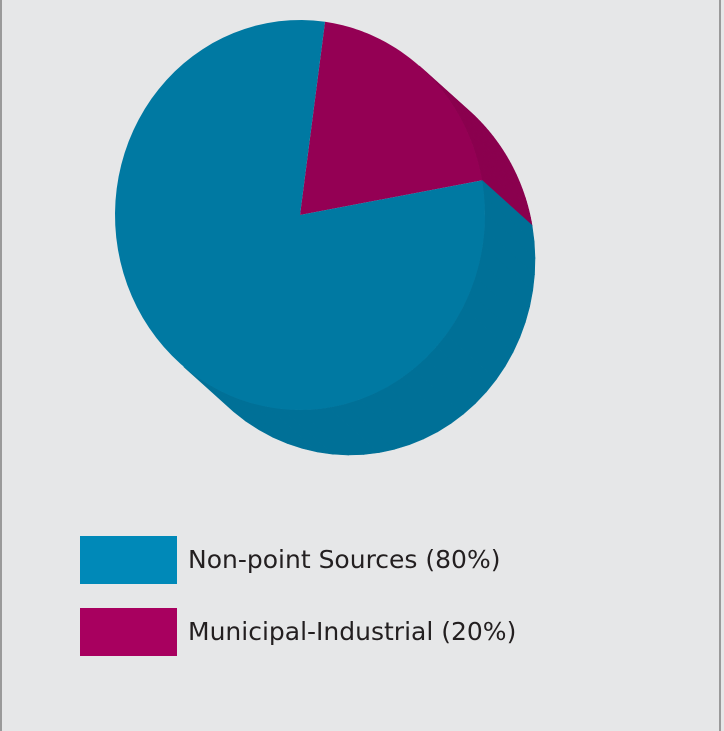 Image resolution: width=724 pixels, height=731 pixels. I want to click on pie-slice, so click(391, 118).